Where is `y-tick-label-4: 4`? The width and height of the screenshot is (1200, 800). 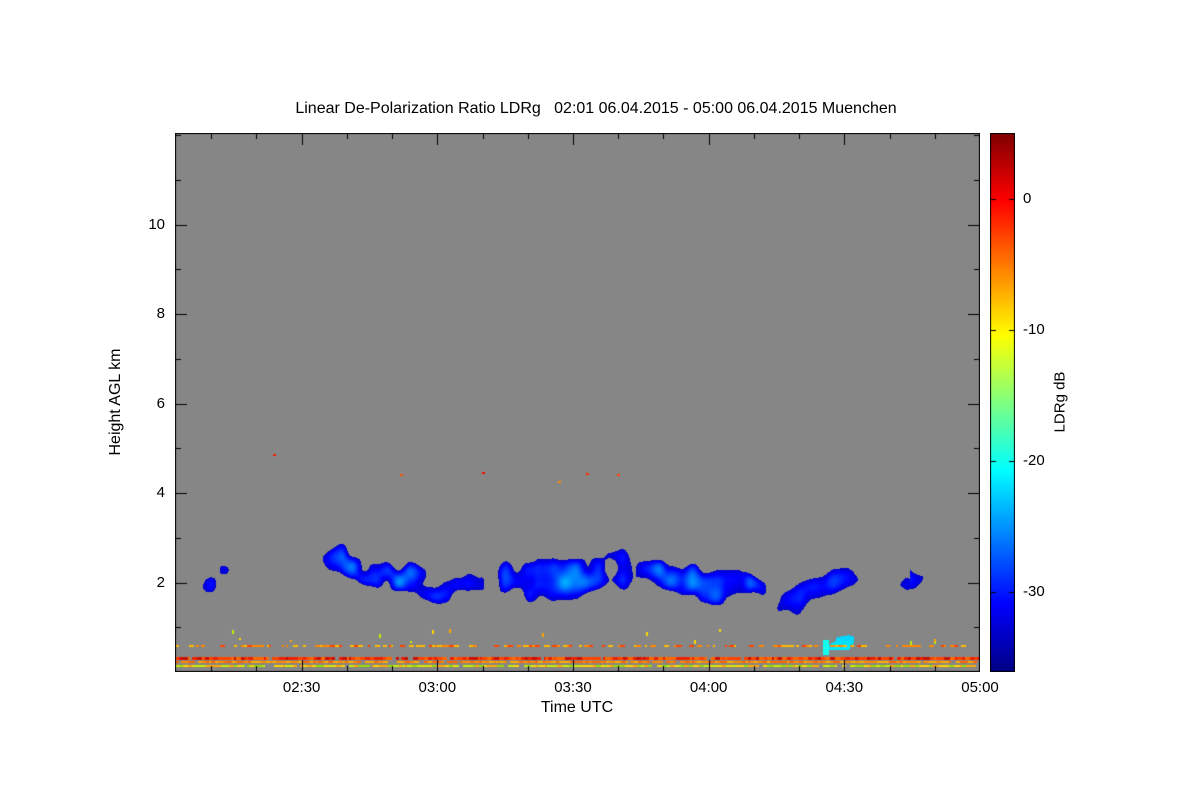 y-tick-label-4: 4 is located at coordinates (160, 493).